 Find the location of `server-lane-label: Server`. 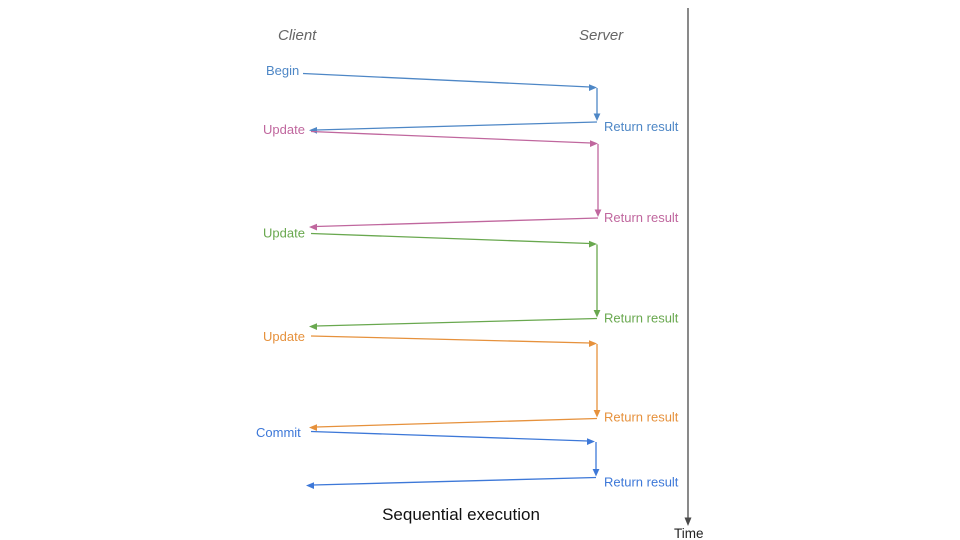

server-lane-label: Server is located at coordinates (601, 35).